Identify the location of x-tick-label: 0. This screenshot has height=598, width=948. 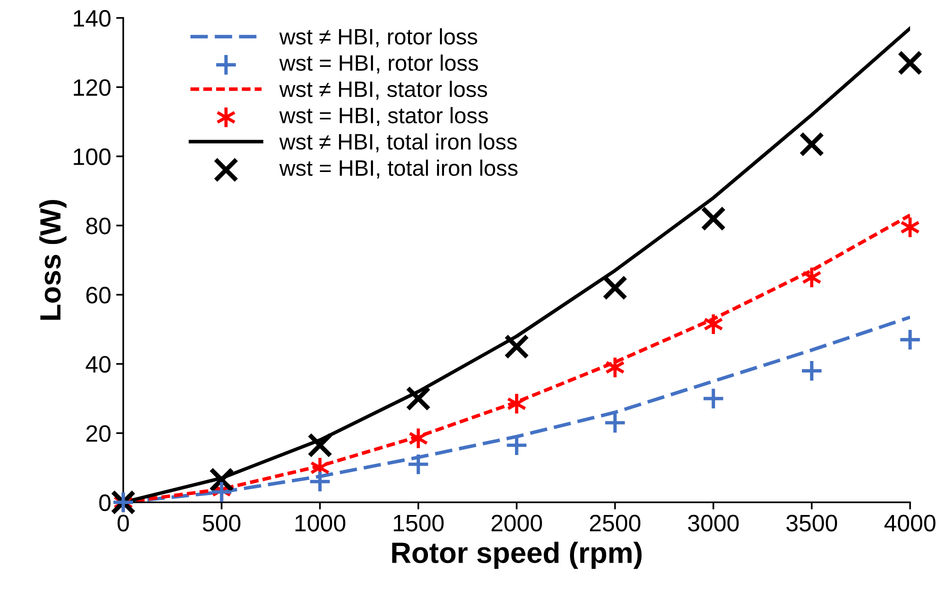
(123, 523).